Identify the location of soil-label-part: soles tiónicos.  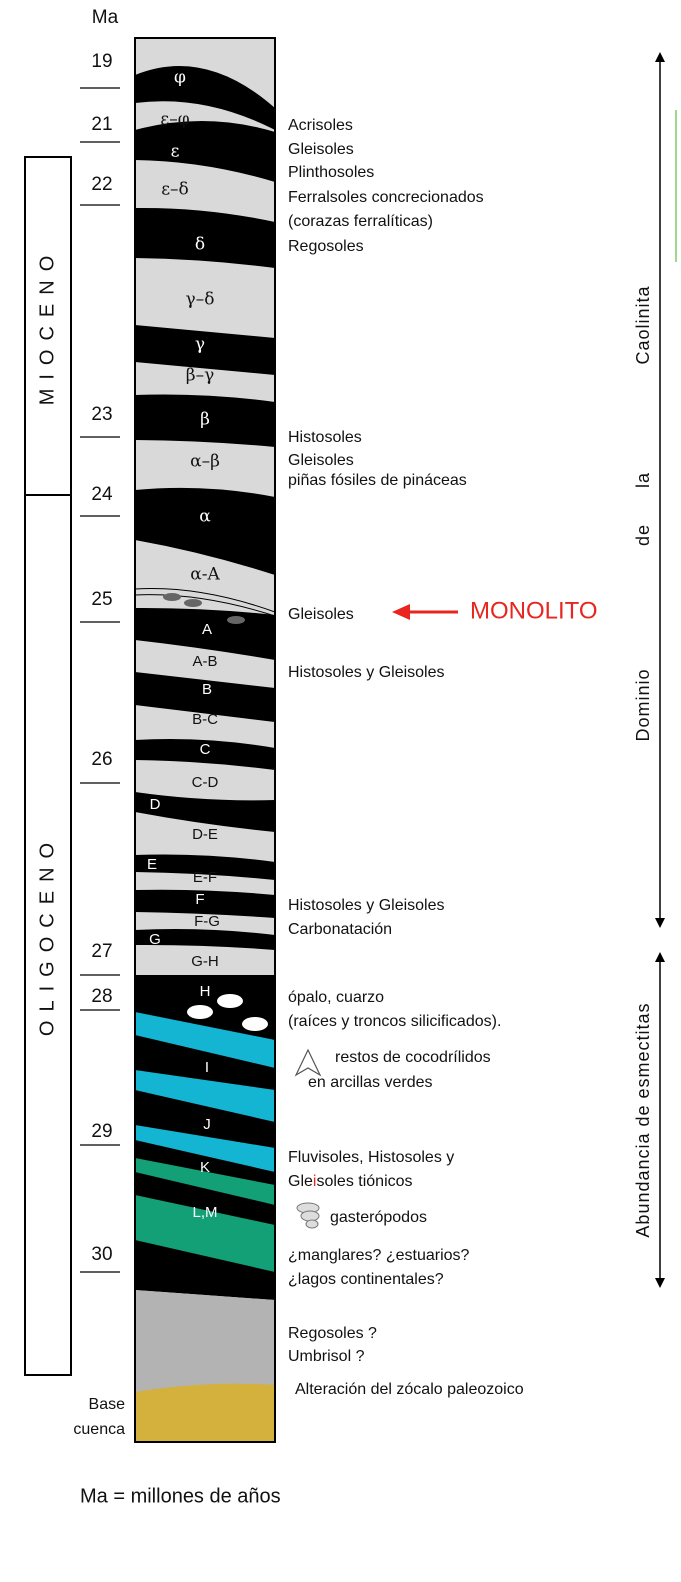
(364, 1181).